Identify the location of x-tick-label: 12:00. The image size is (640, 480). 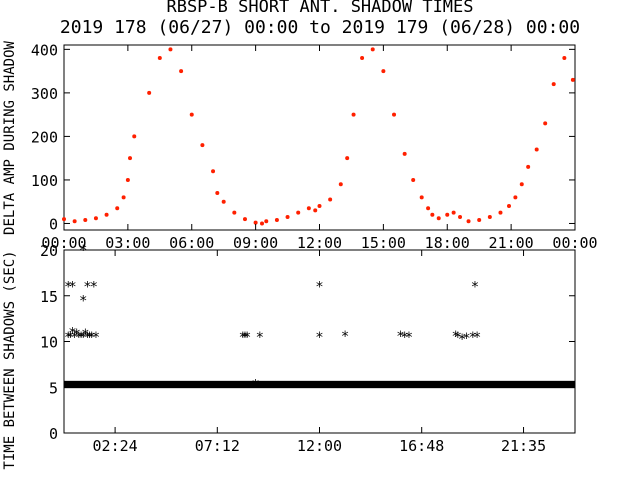
(319, 446).